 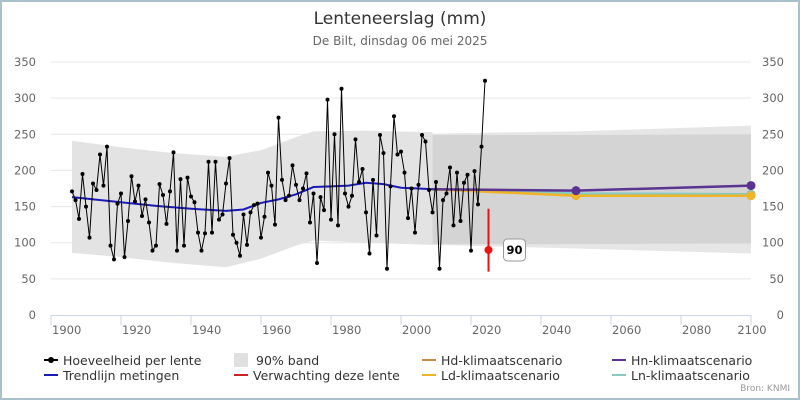 I want to click on forecast-group: 90, so click(x=505, y=240).